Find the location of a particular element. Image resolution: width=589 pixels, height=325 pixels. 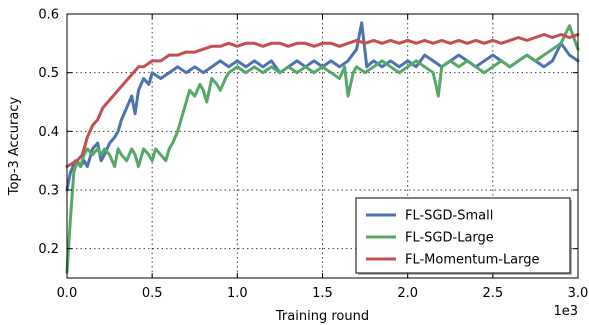

y-tick-label-0: 0.2 is located at coordinates (48, 249).